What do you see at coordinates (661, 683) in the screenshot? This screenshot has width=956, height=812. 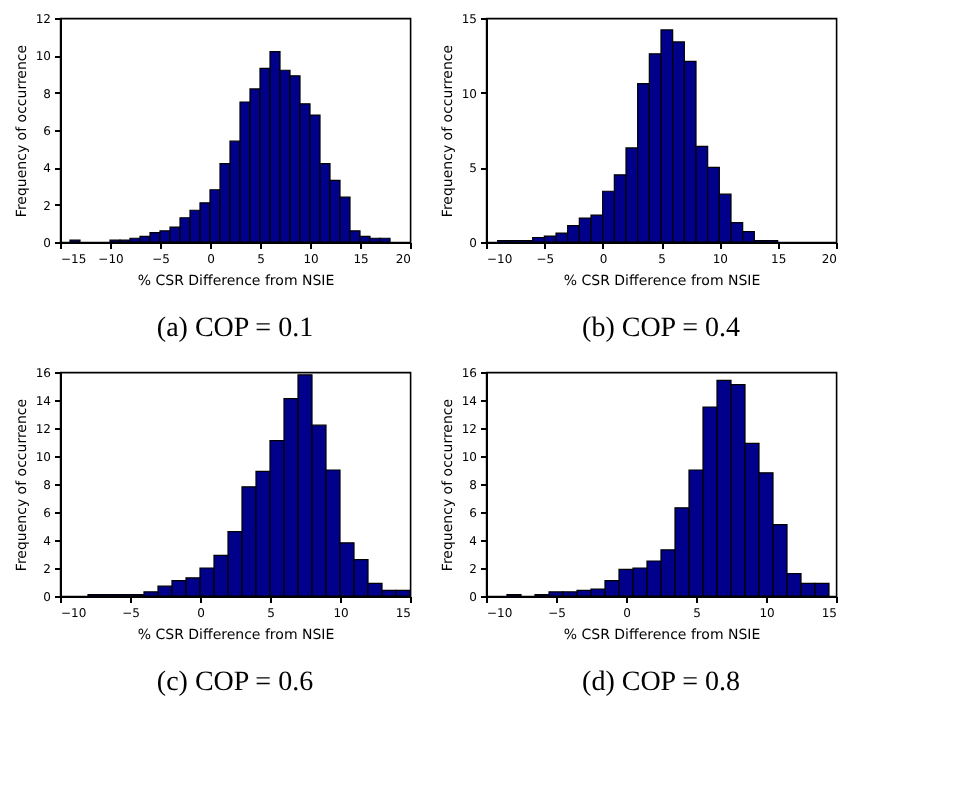 I see `text: (d) COP = 0.8` at bounding box center [661, 683].